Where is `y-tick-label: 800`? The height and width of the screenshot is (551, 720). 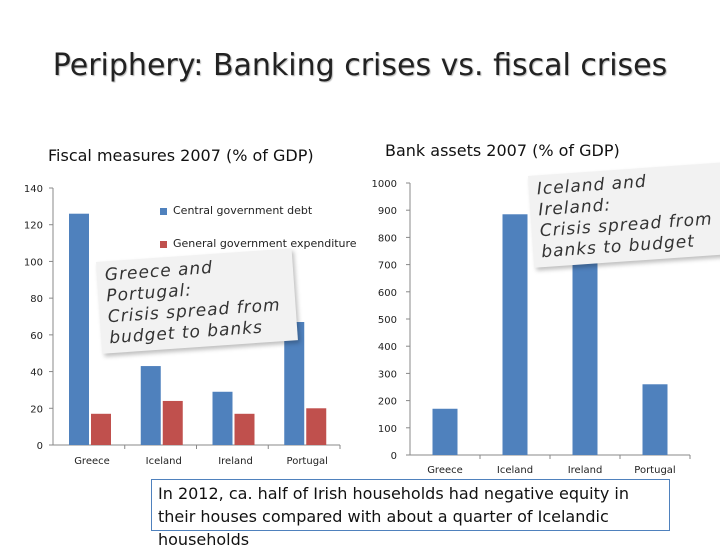 y-tick-label: 800 is located at coordinates (387, 238).